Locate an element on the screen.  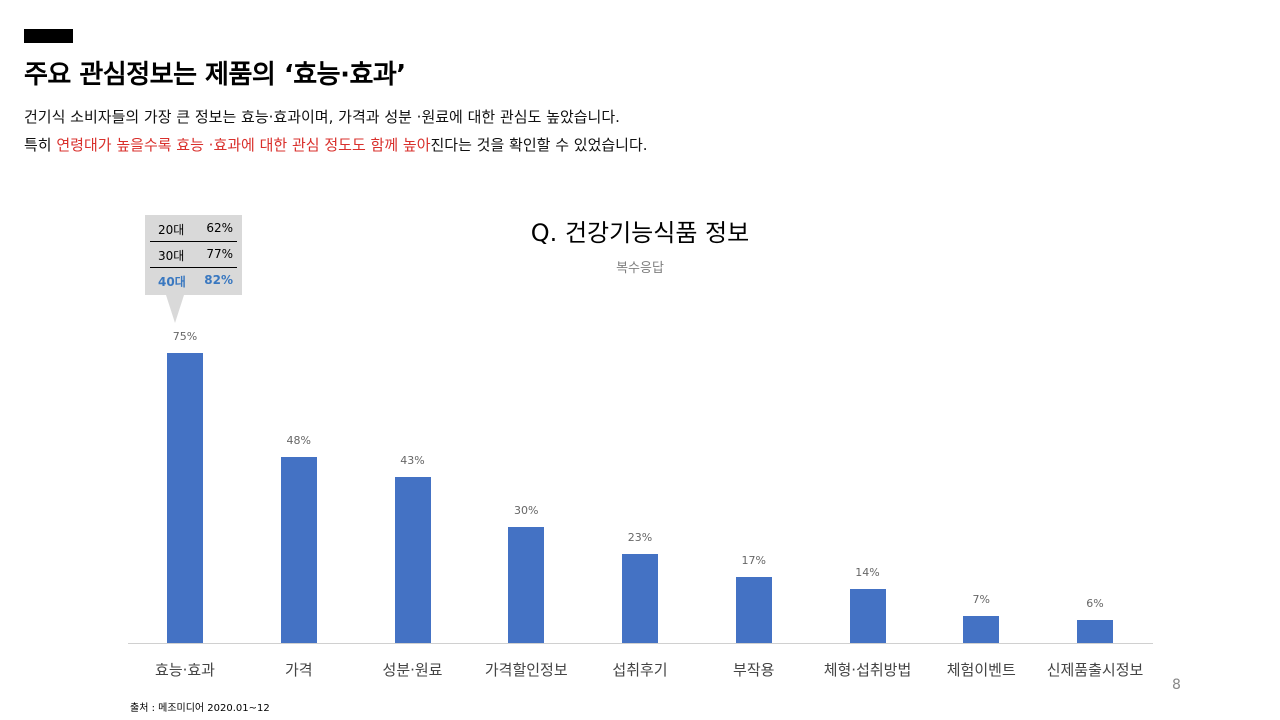
title-accent-bar is located at coordinates (48, 36).